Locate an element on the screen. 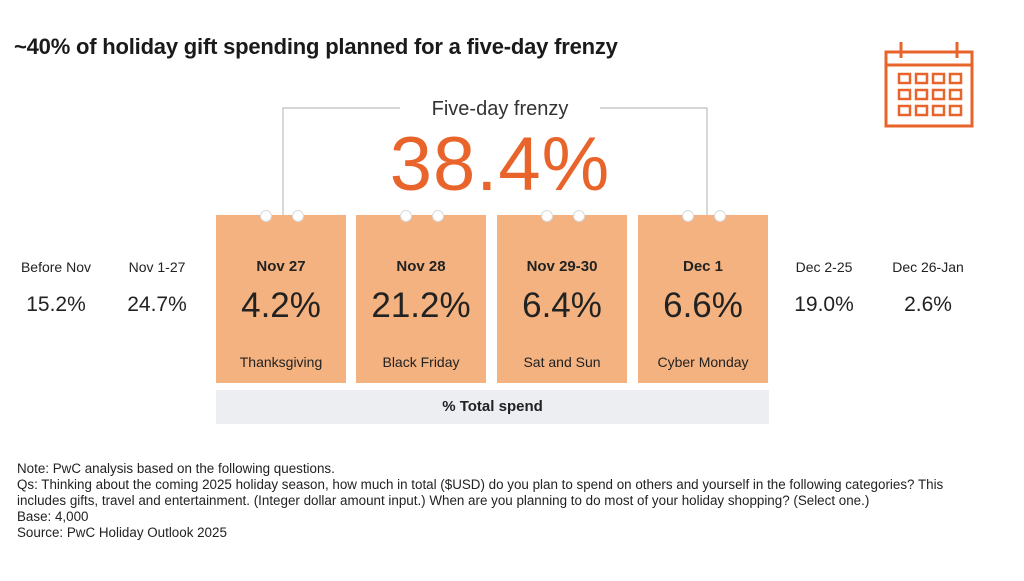 The width and height of the screenshot is (1024, 581). period-card-nov-29-30: Nov 29-30 6.4% Sat and Sun is located at coordinates (562, 296).